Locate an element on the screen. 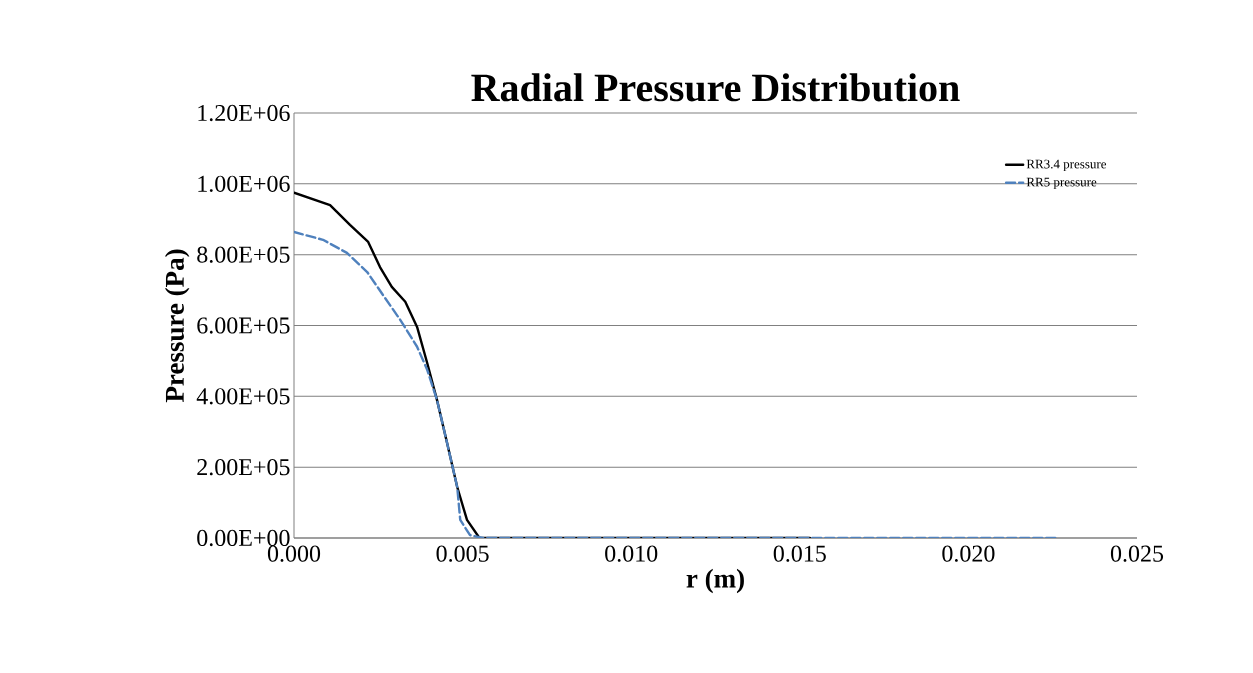 This screenshot has height=673, width=1253. y-tick-label: 1.20E+06 is located at coordinates (244, 113).